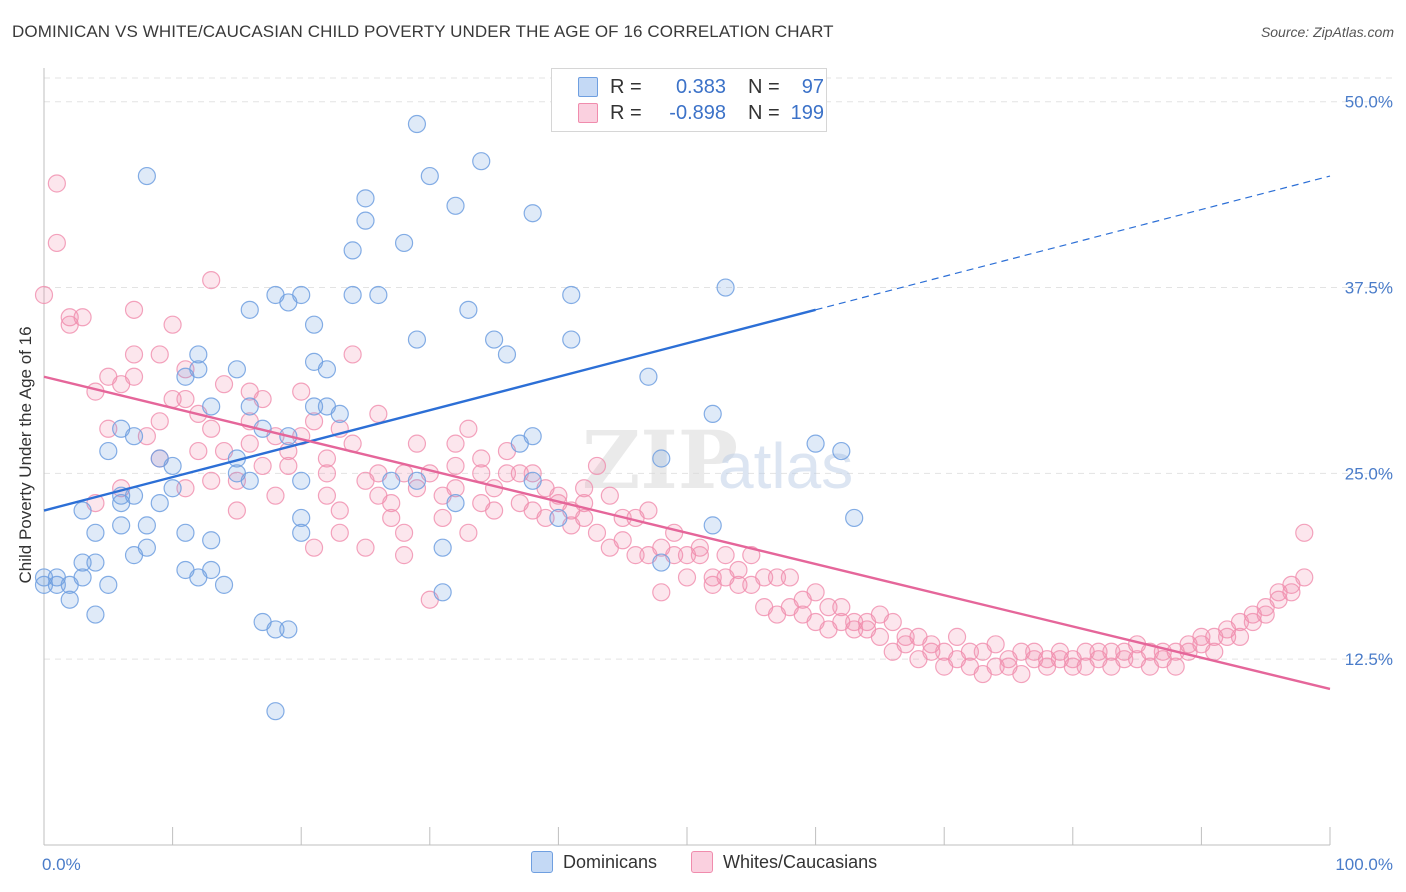 The width and height of the screenshot is (1406, 892). I want to click on watermark-atlas: atlas, so click(785, 466).